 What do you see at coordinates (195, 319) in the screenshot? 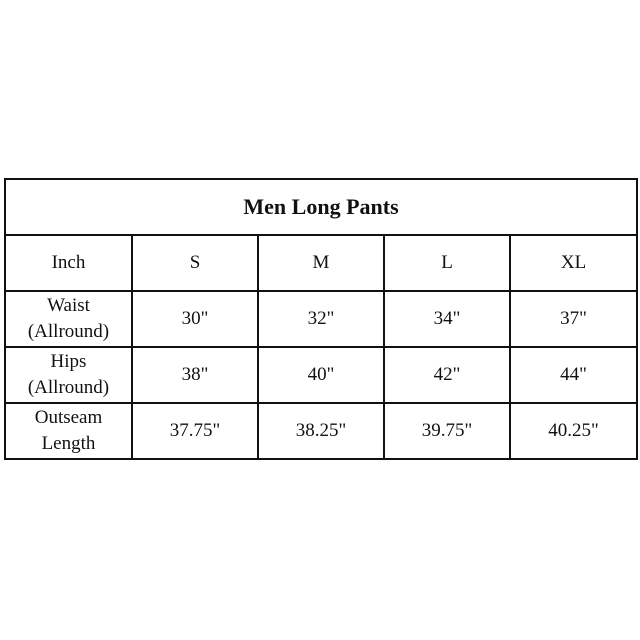
I see `cell: 30"` at bounding box center [195, 319].